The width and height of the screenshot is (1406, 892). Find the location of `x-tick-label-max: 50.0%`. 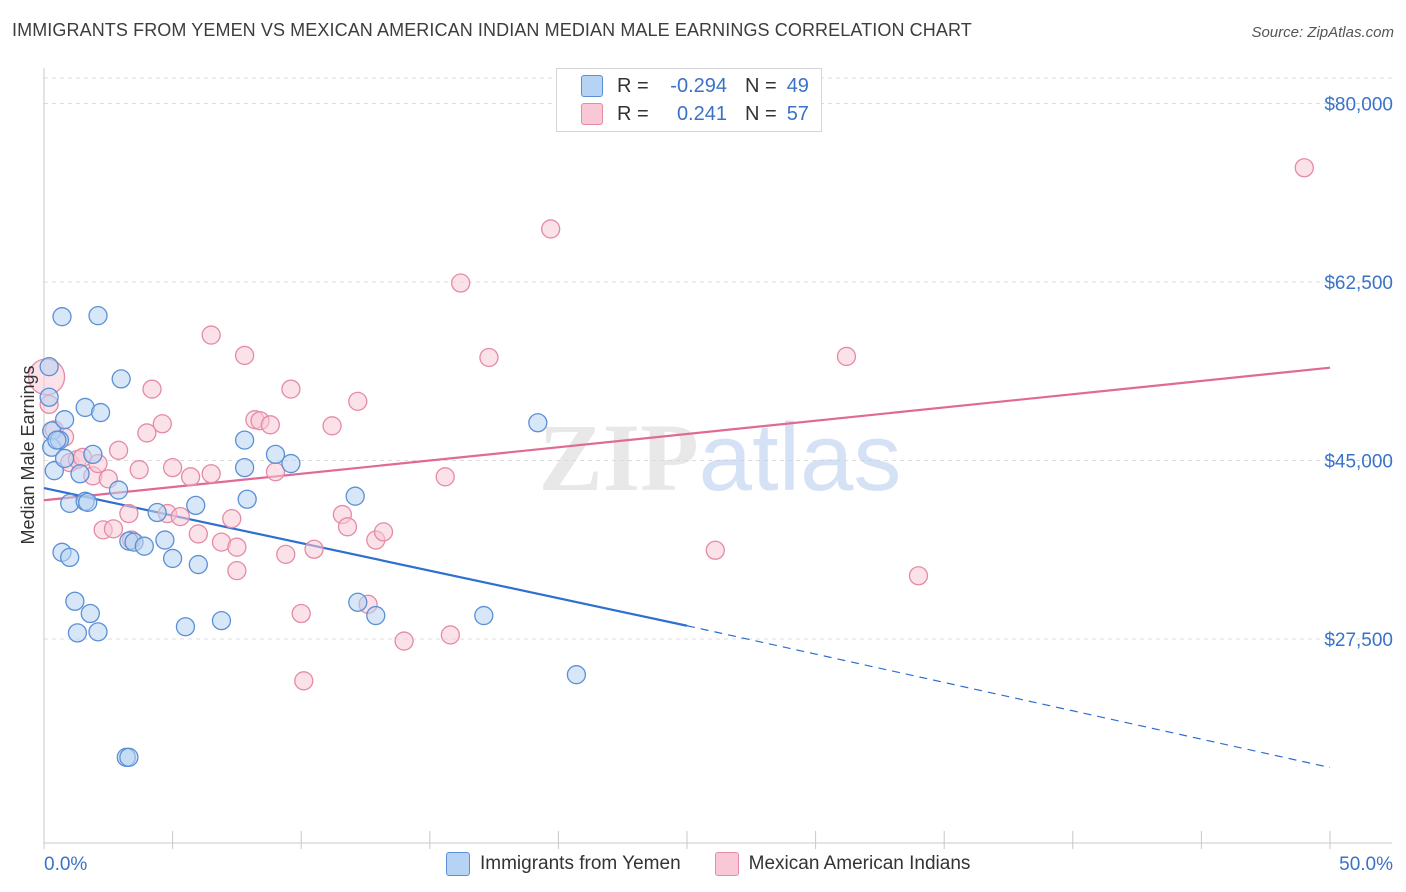

x-tick-label-max: 50.0% is located at coordinates (1366, 864).